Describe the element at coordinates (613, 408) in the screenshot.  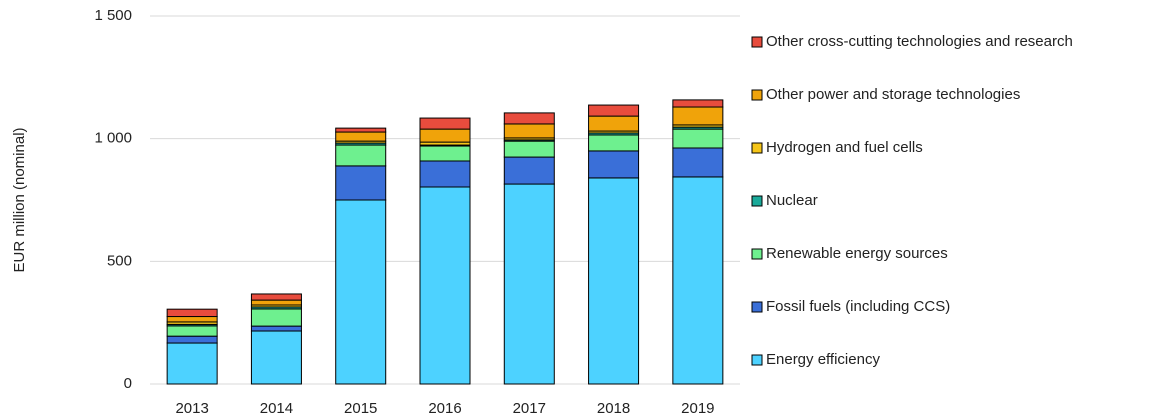
I see `x-tick-label: 2018` at that location.